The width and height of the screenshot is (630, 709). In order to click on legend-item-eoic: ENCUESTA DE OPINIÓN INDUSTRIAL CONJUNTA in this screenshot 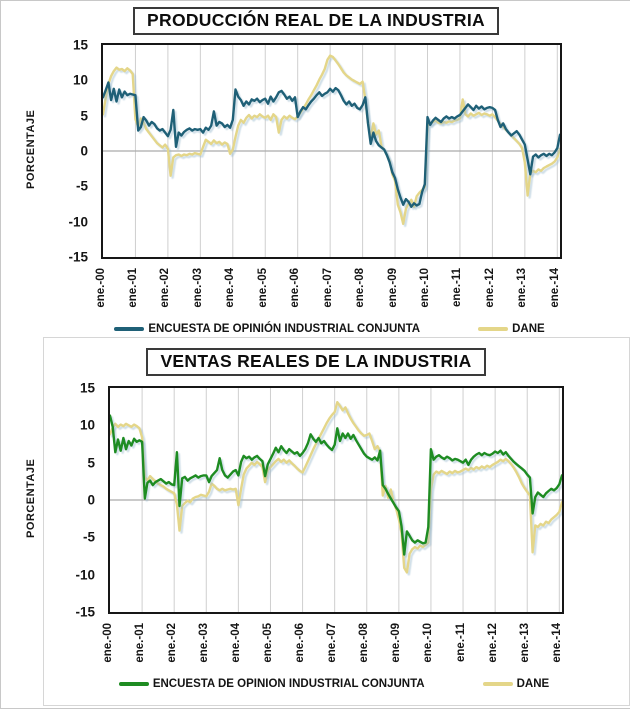, I will do `click(267, 329)`.